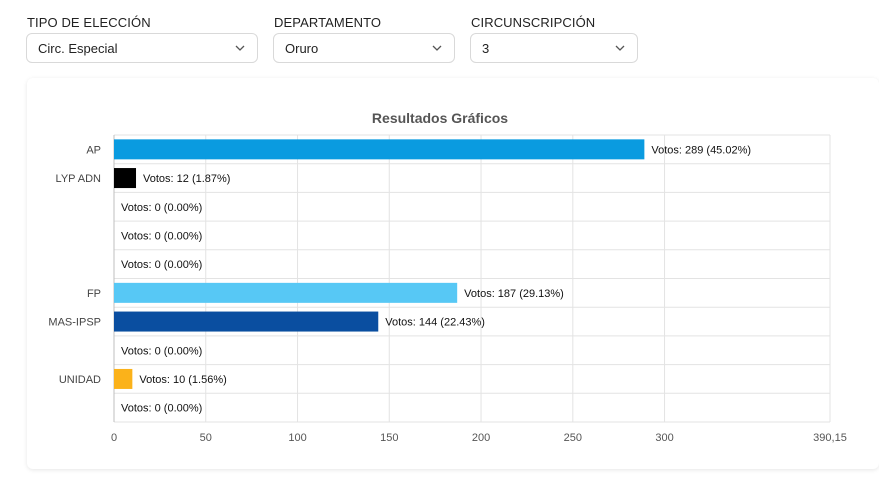 This screenshot has width=879, height=487. I want to click on x-tick-label: 300, so click(664, 438).